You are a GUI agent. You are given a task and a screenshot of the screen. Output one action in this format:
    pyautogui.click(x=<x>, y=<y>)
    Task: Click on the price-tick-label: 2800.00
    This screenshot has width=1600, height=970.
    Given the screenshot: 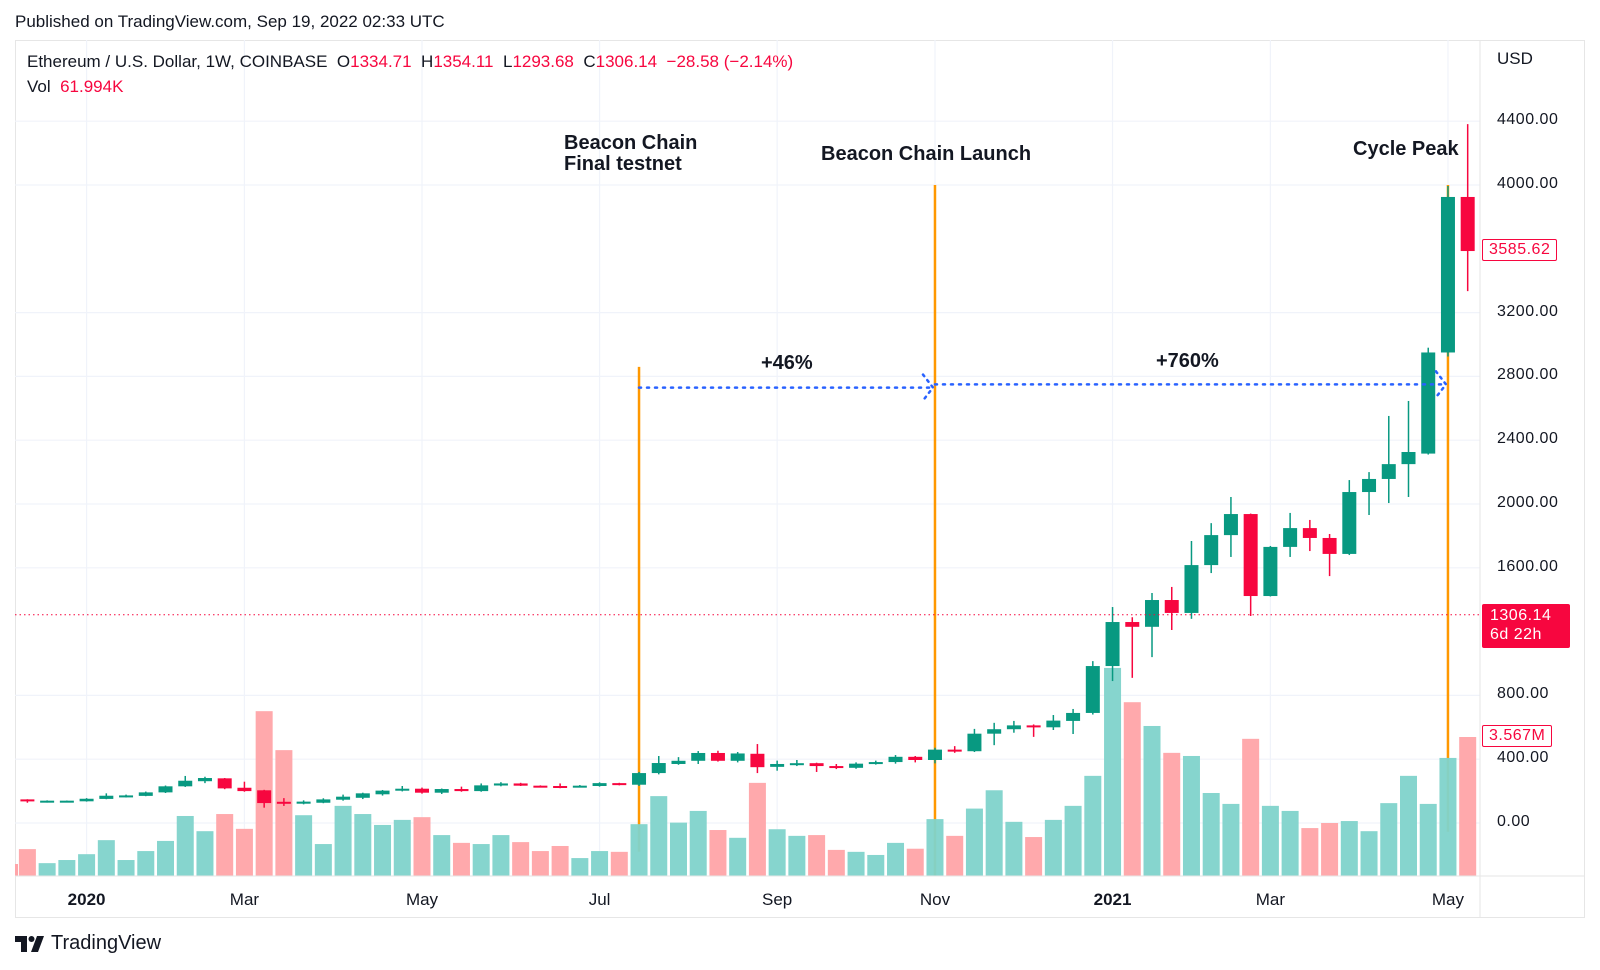 What is the action you would take?
    pyautogui.click(x=1528, y=375)
    